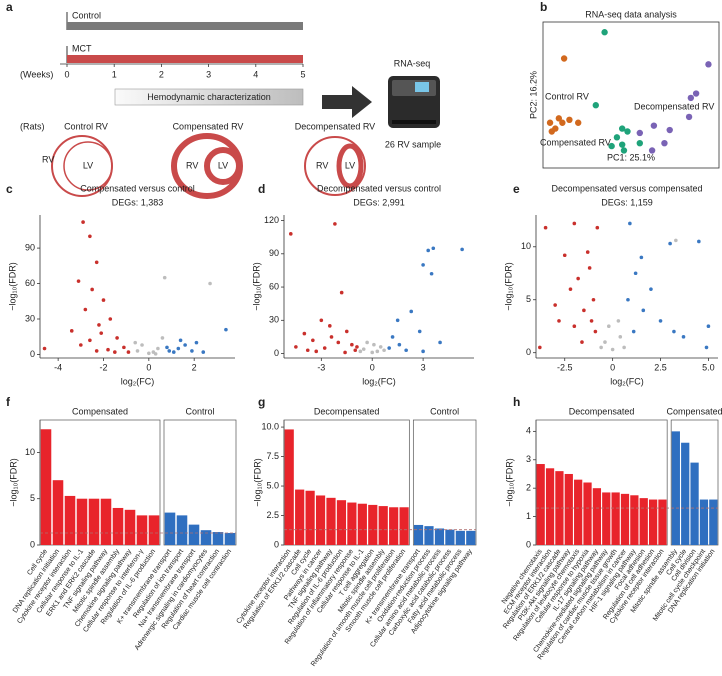 This screenshot has width=722, height=676. I want to click on x-tick-label: 2, so click(194, 367).